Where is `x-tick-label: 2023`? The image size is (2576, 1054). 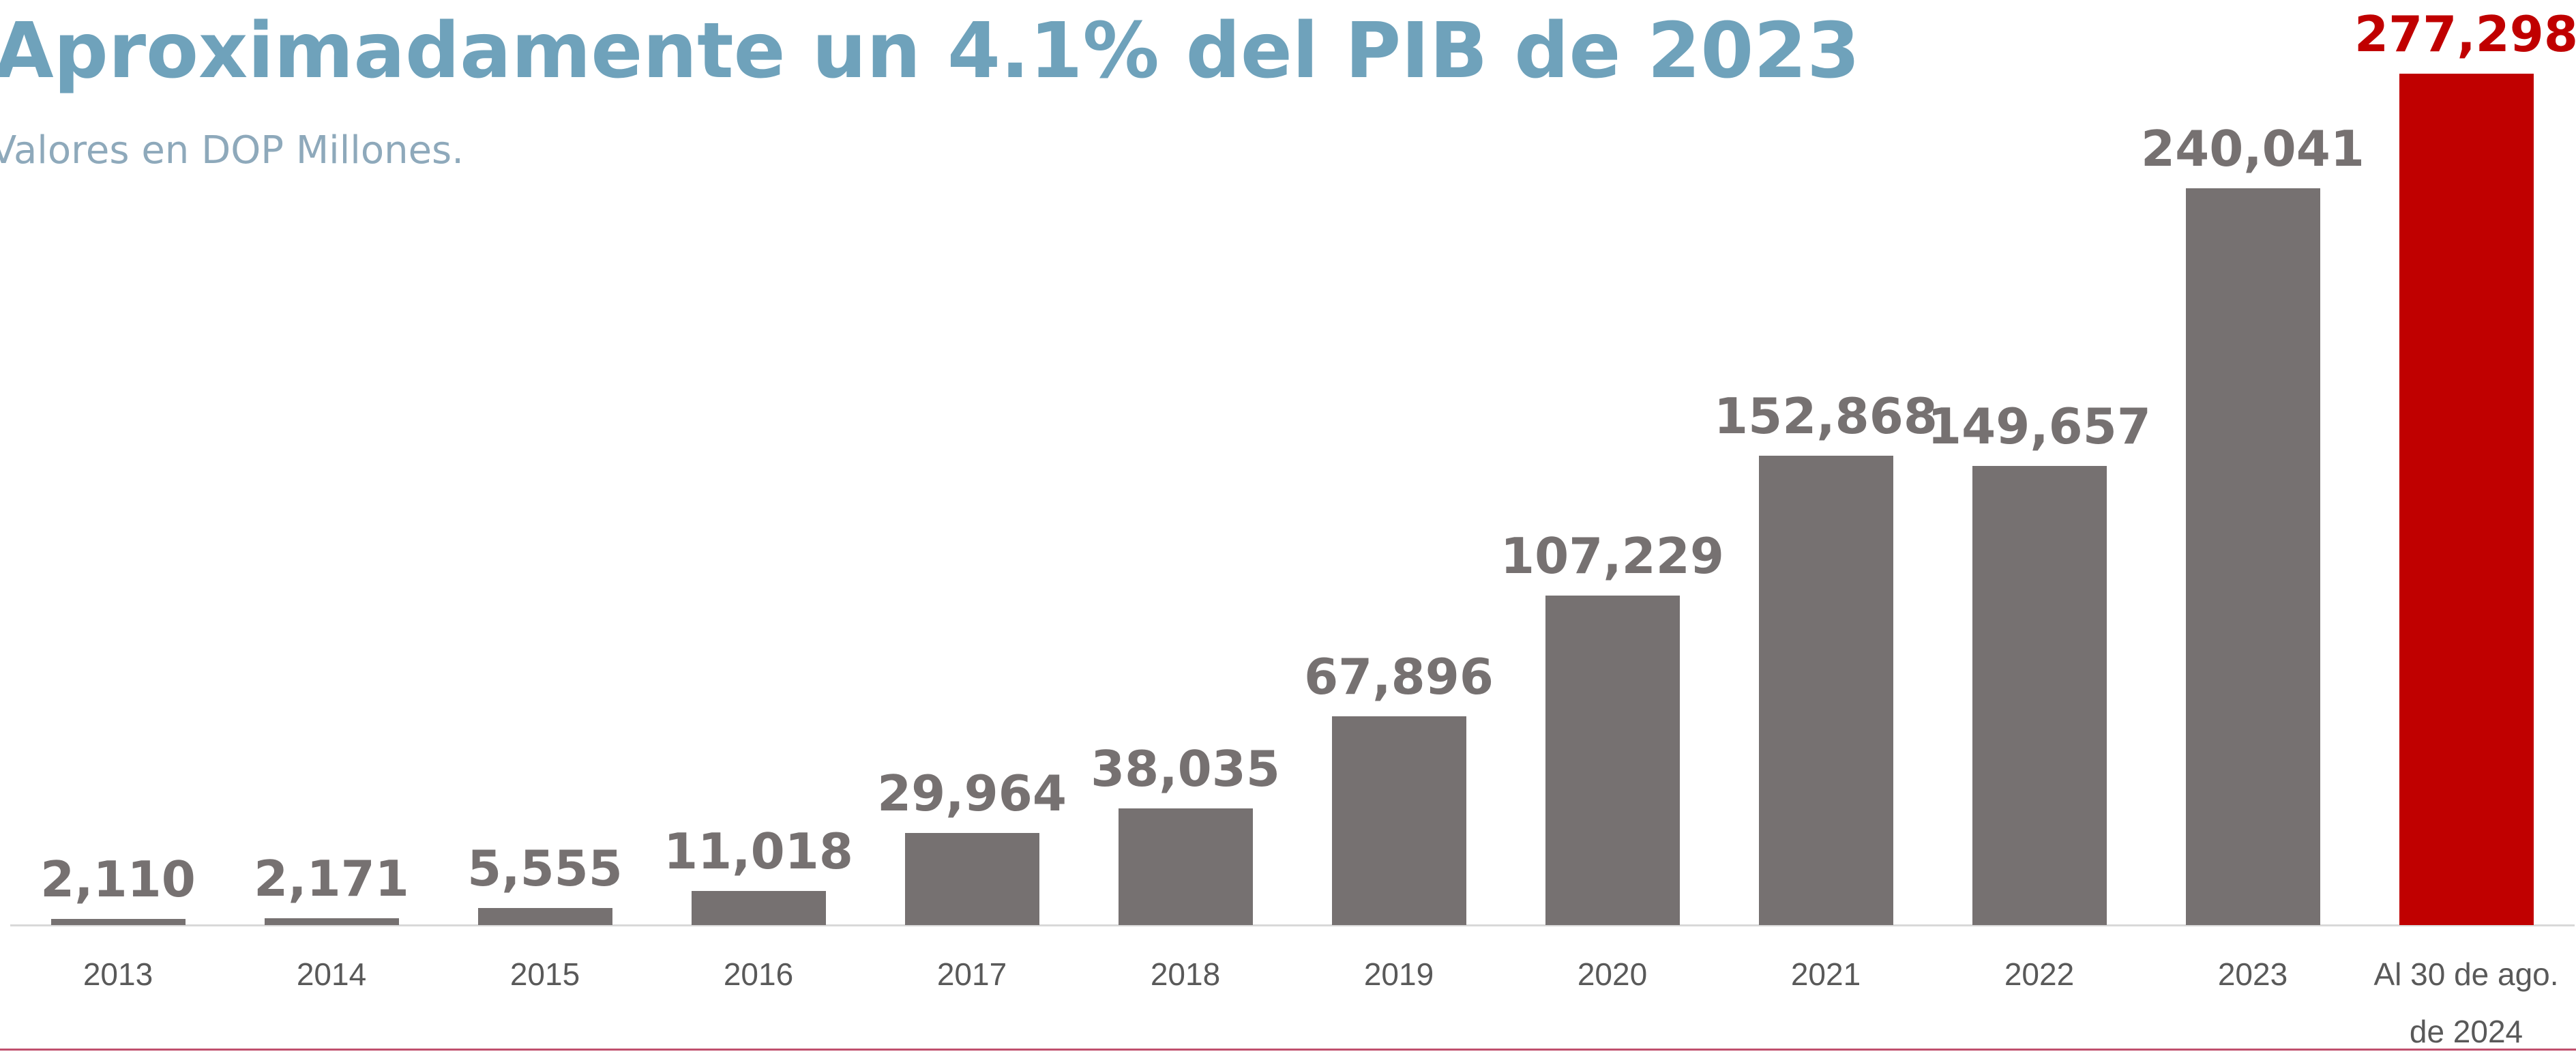
x-tick-label: 2023 is located at coordinates (2252, 974).